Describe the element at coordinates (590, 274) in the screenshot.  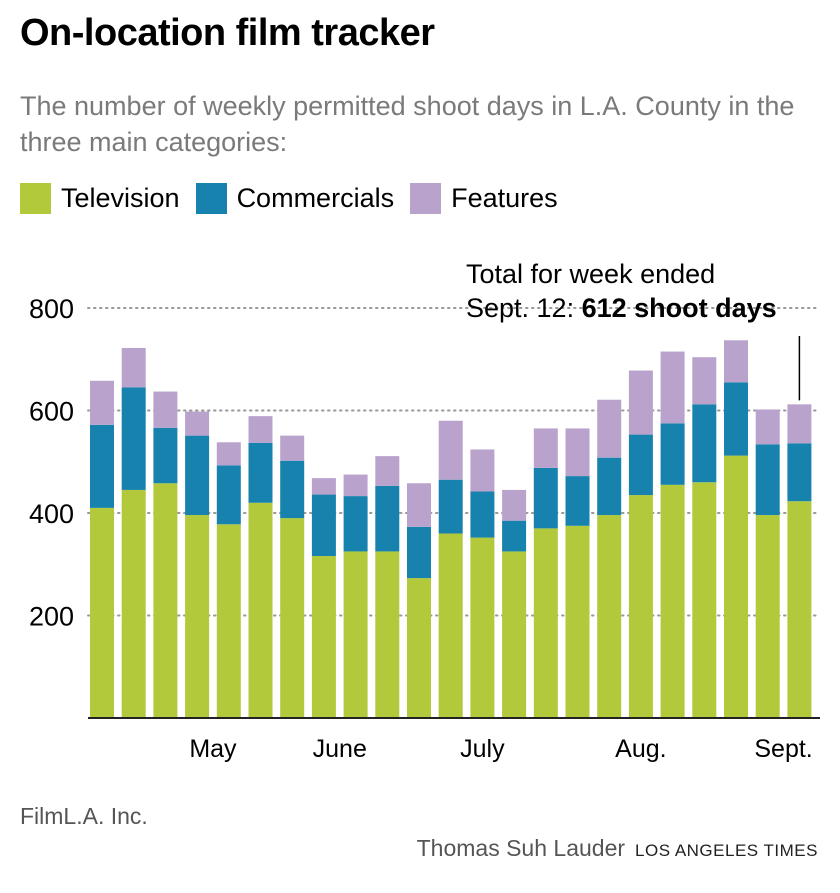
I see `annotation-line1: Total for week ended` at that location.